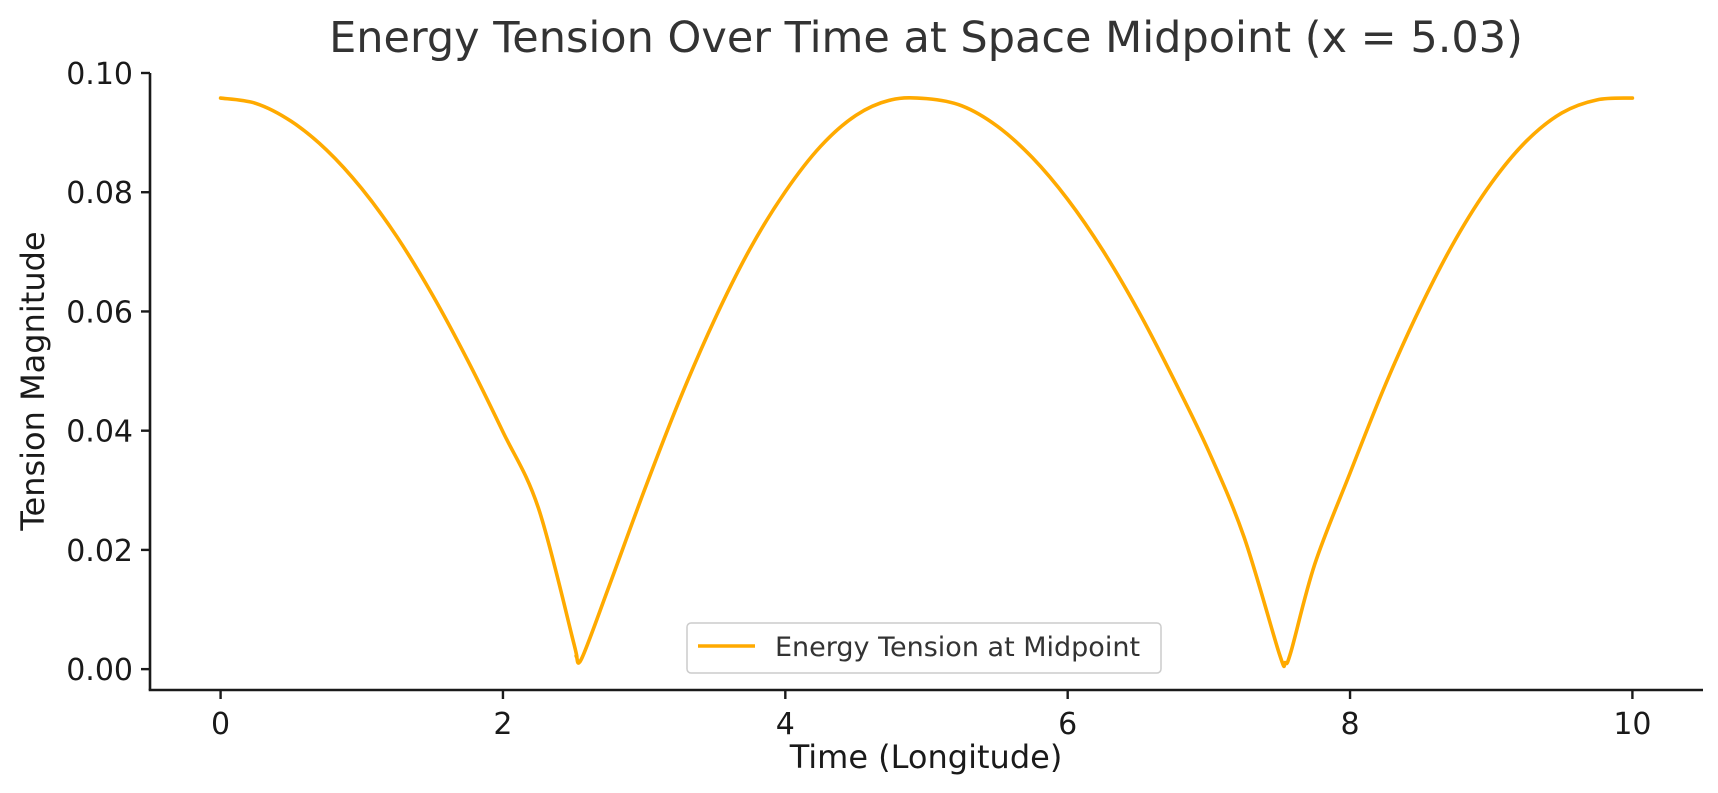 Image resolution: width=1718 pixels, height=793 pixels. Describe the element at coordinates (99, 312) in the screenshot. I see `y-tick-label: 0.06` at that location.